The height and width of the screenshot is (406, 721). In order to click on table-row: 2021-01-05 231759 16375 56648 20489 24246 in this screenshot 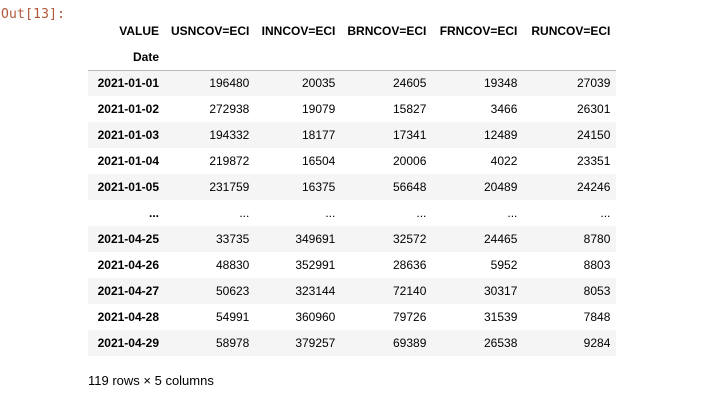, I will do `click(352, 187)`.